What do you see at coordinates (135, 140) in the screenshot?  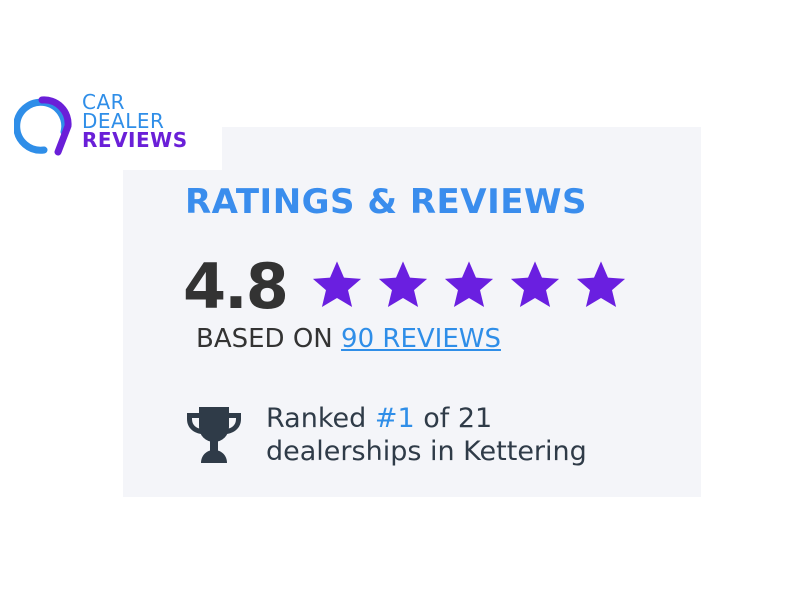 I see `logo-line-3: REVIEWS` at bounding box center [135, 140].